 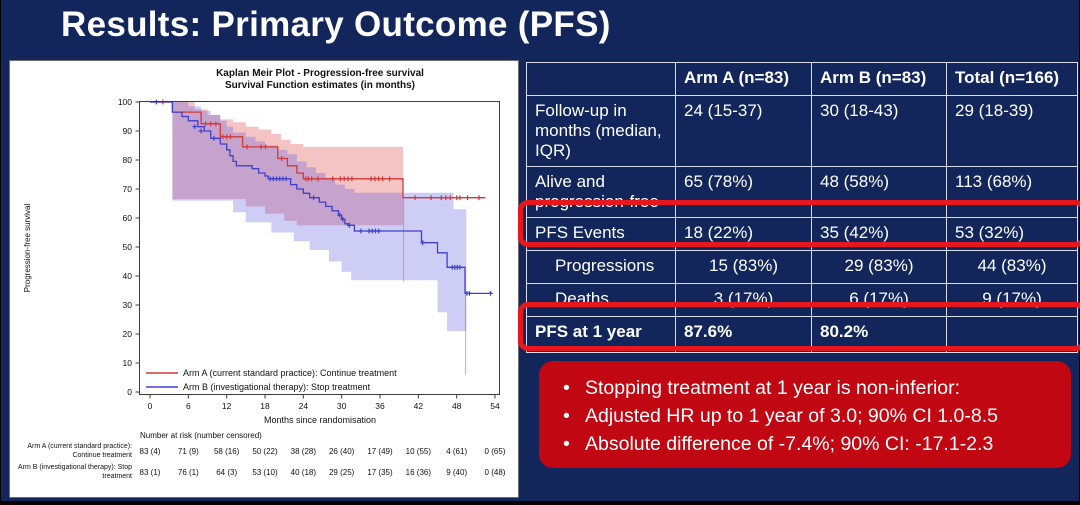 What do you see at coordinates (150, 406) in the screenshot?
I see `x-tick-label: 0` at bounding box center [150, 406].